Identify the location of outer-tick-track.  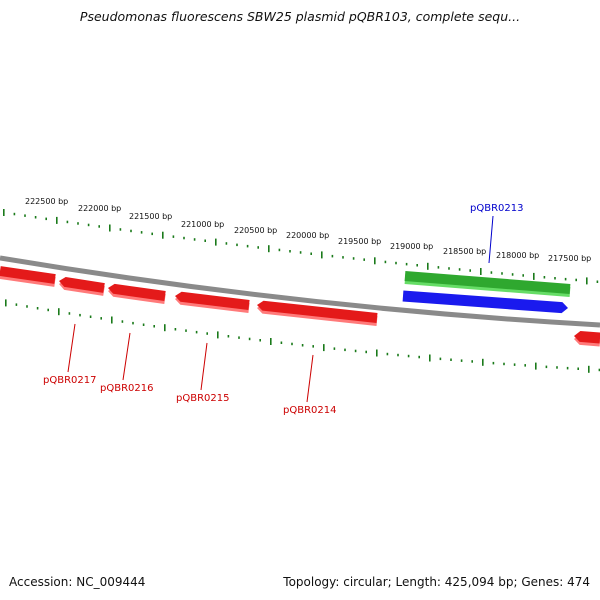
(301, 247).